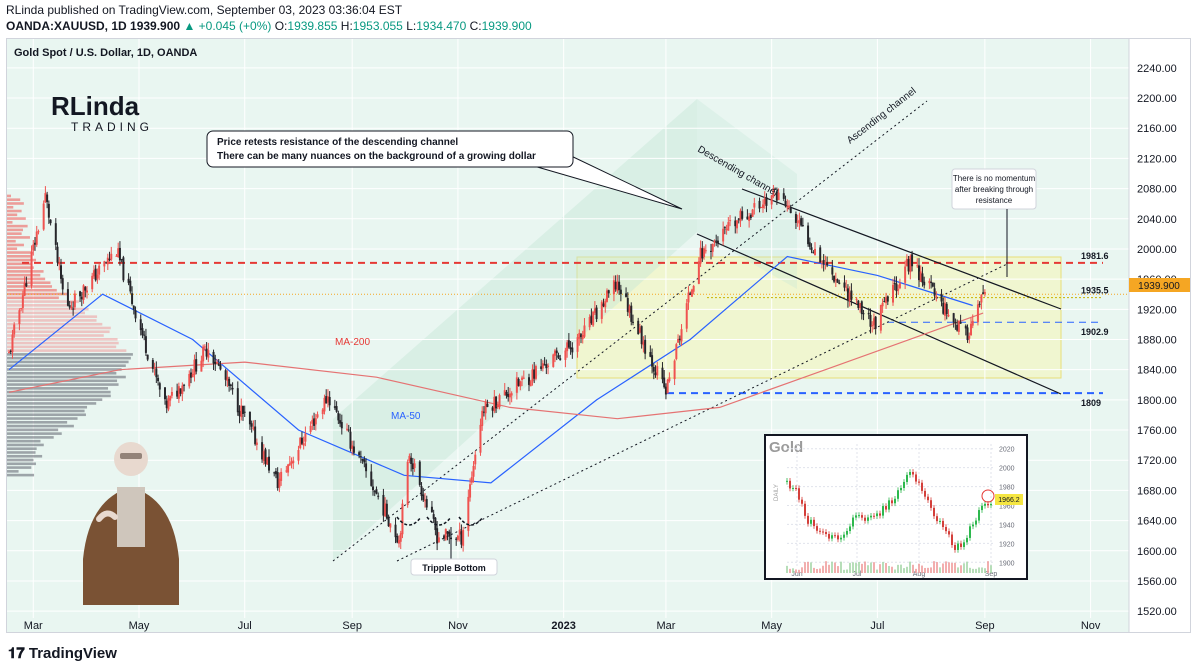  Describe the element at coordinates (496, 366) in the screenshot. I see `ma200-line` at that location.